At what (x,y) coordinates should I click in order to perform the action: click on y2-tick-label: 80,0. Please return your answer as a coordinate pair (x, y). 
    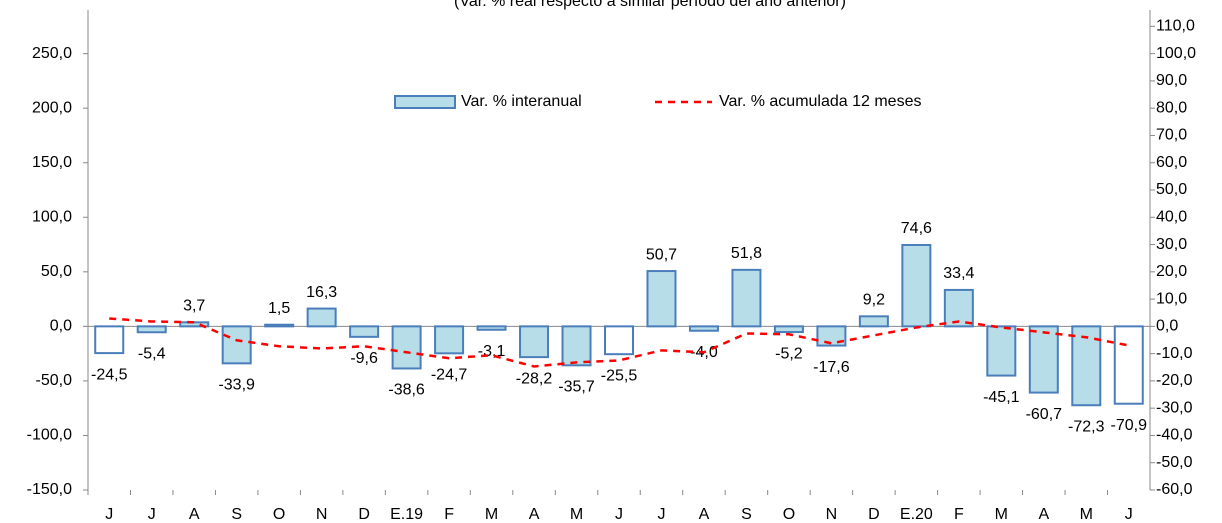
    Looking at the image, I should click on (1171, 107).